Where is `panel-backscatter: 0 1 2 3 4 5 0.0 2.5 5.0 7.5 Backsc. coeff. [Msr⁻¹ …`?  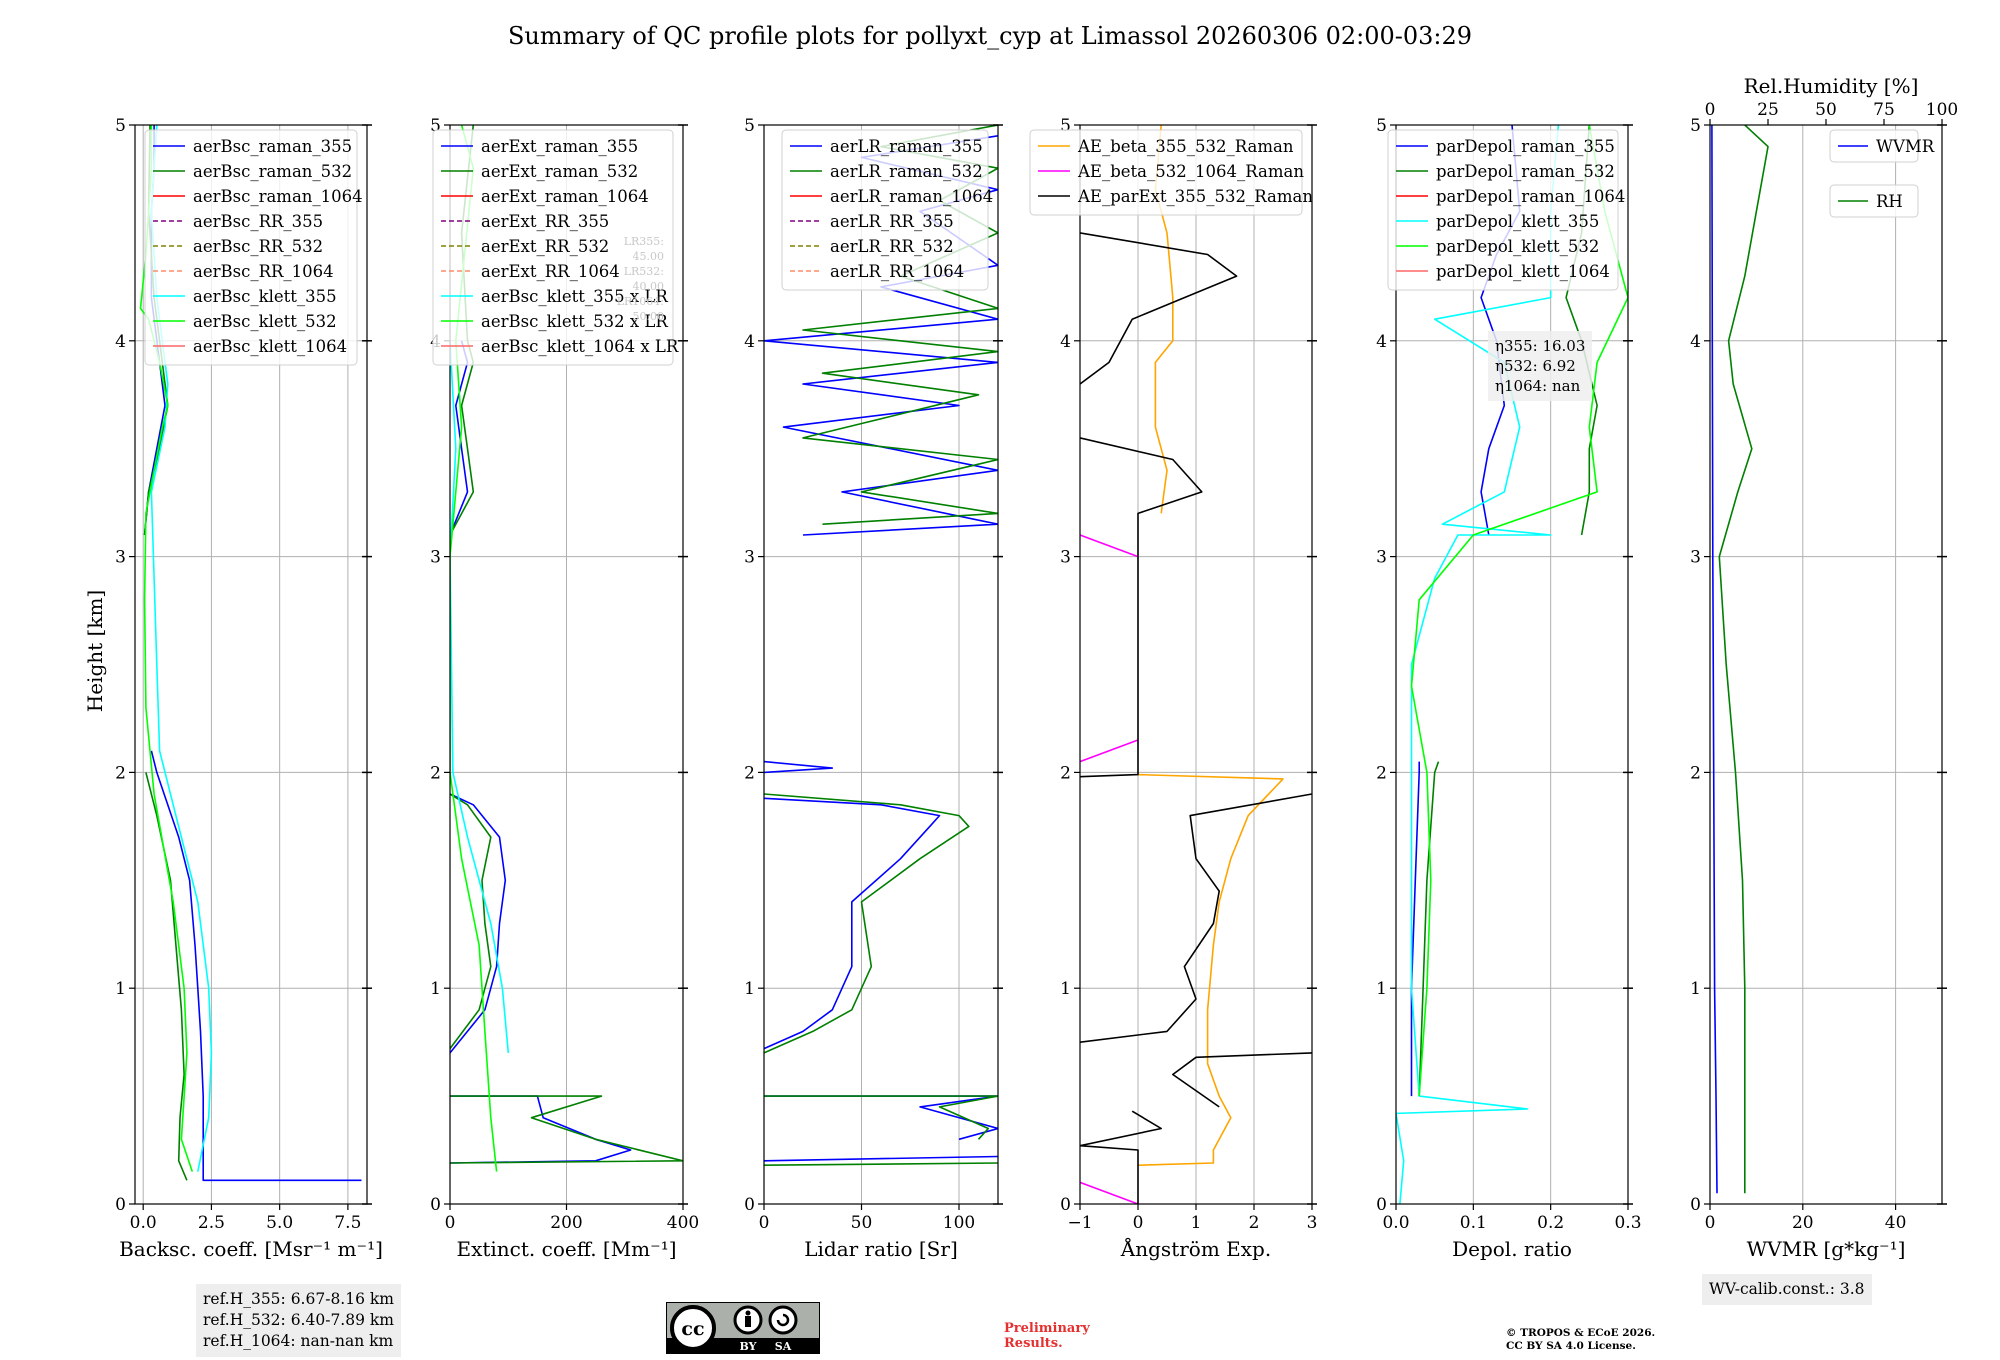 panel-backscatter: 0 1 2 3 4 5 0.0 2.5 5.0 7.5 Backsc. coeff. [Msr⁻¹ … is located at coordinates (249, 688).